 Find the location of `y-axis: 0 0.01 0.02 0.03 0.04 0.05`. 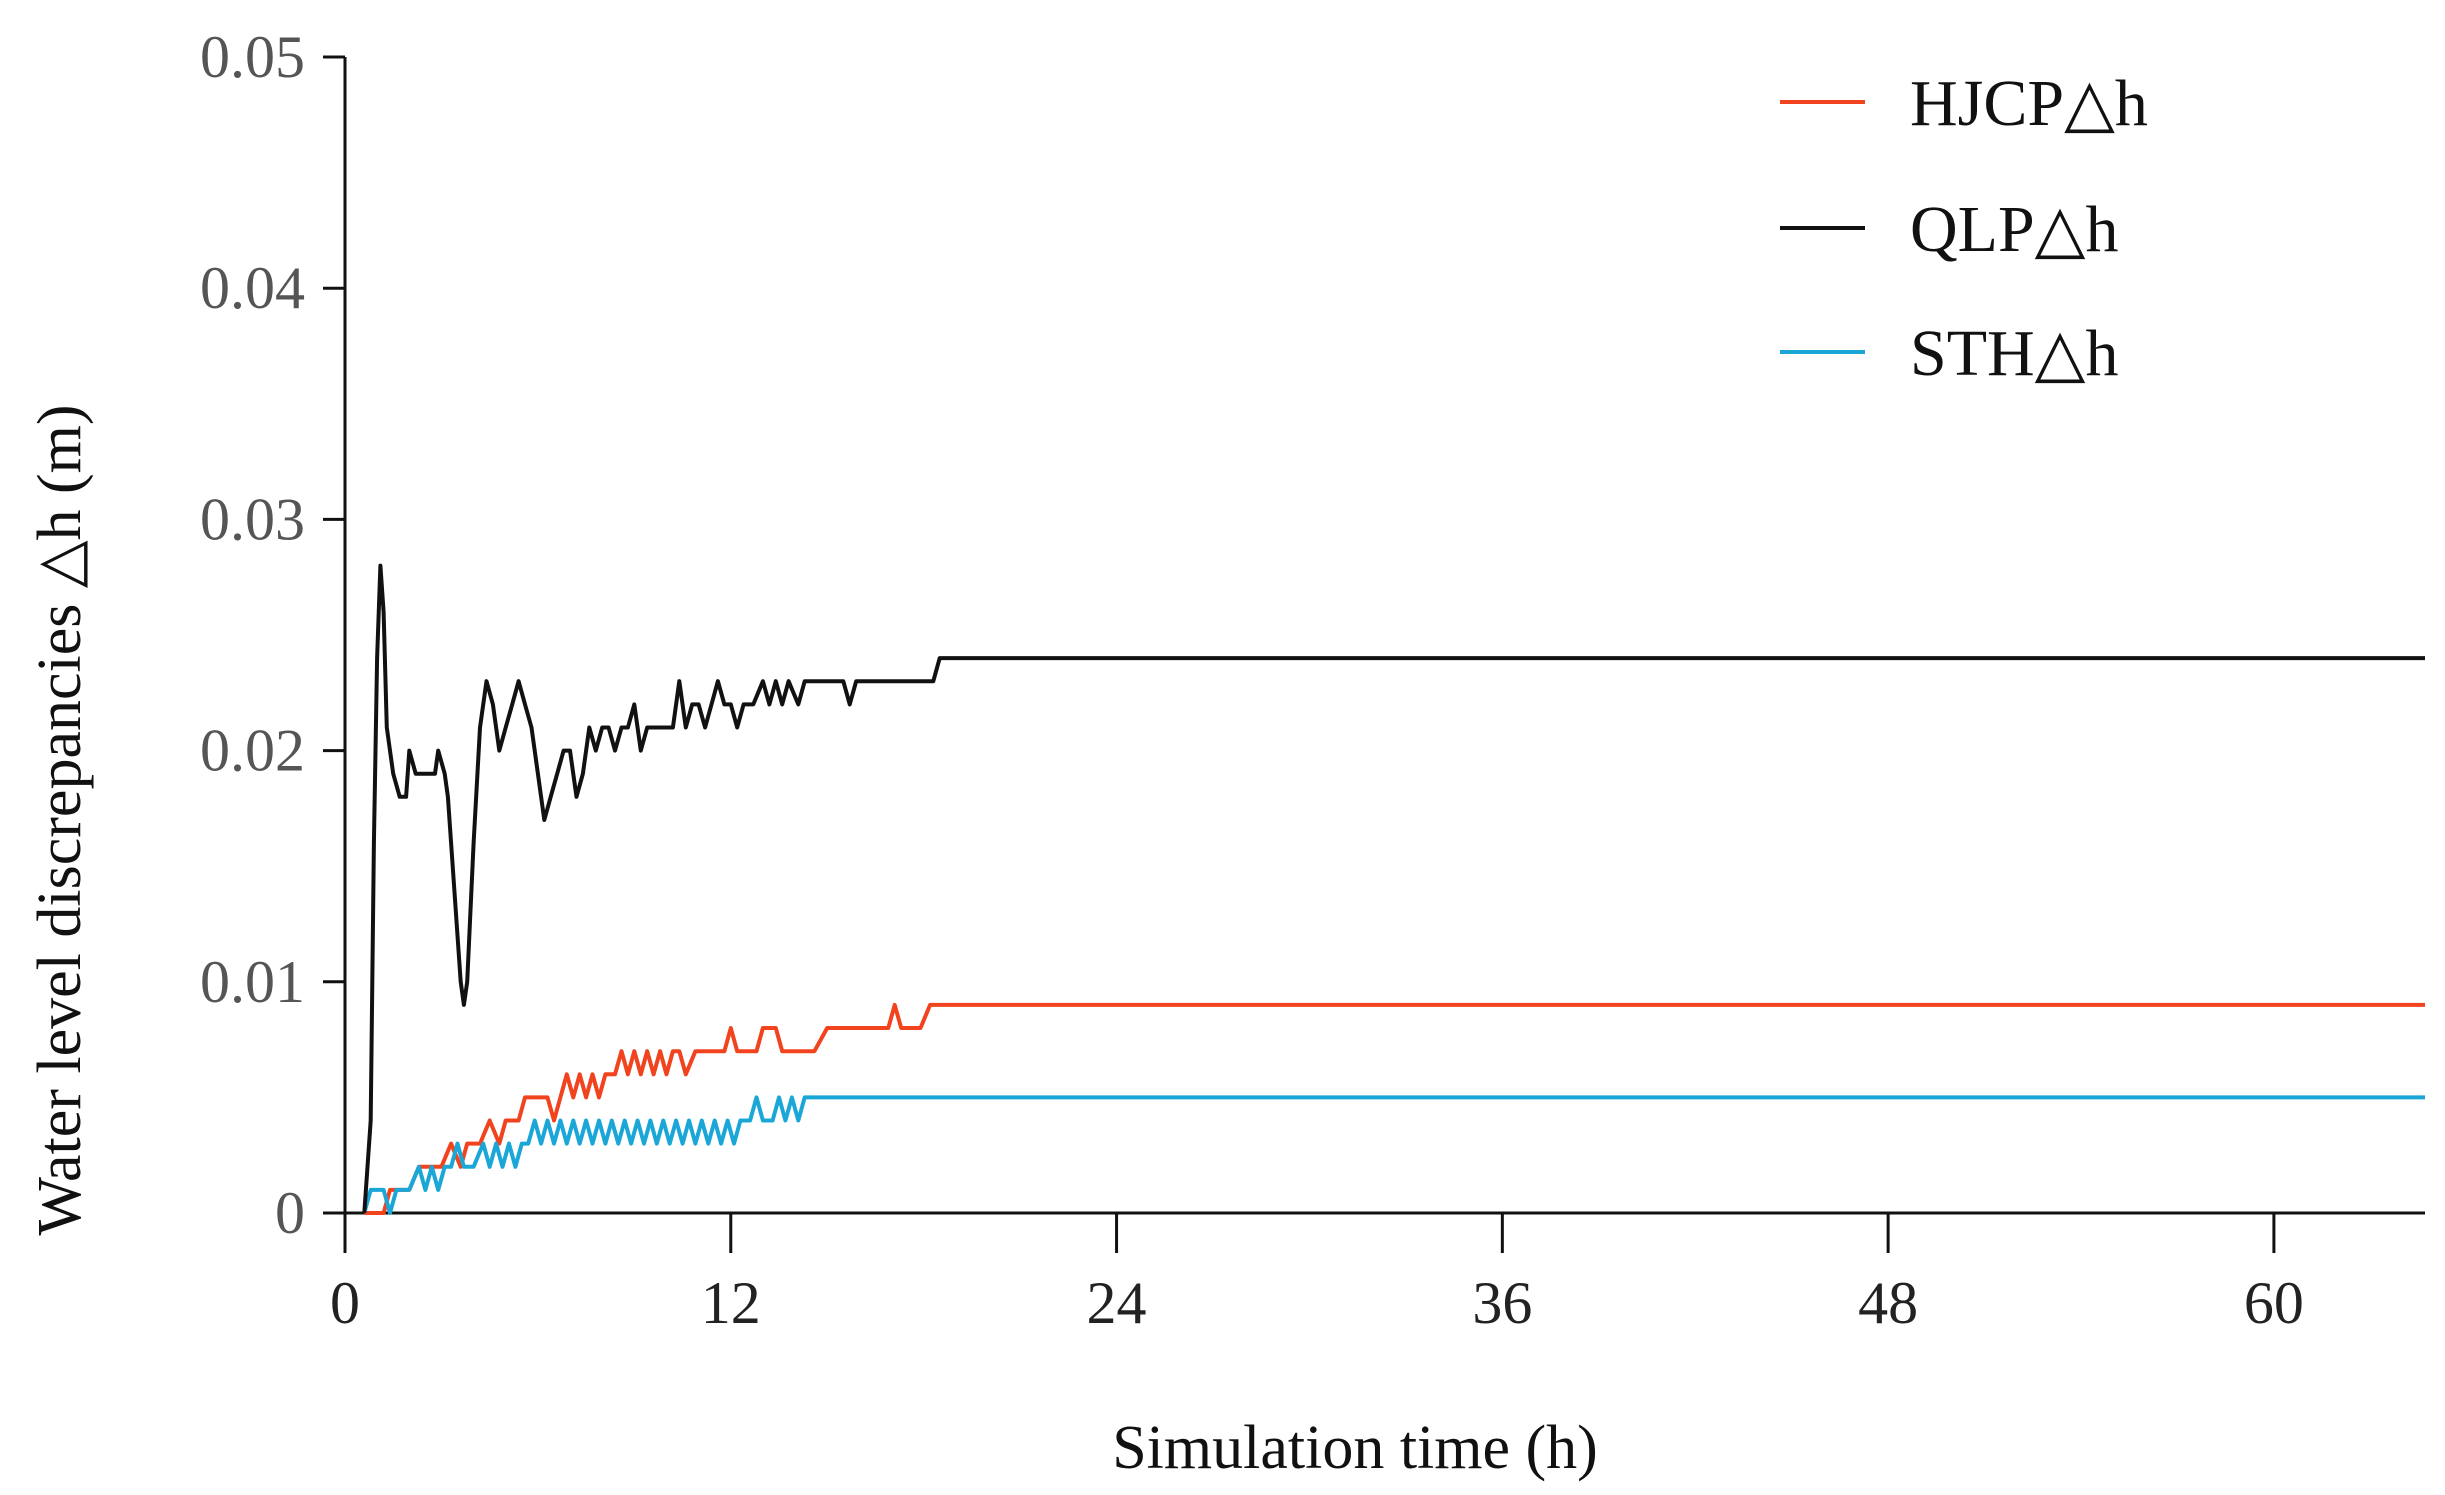

y-axis: 0 0.01 0.02 0.03 0.04 0.05 is located at coordinates (273, 635).